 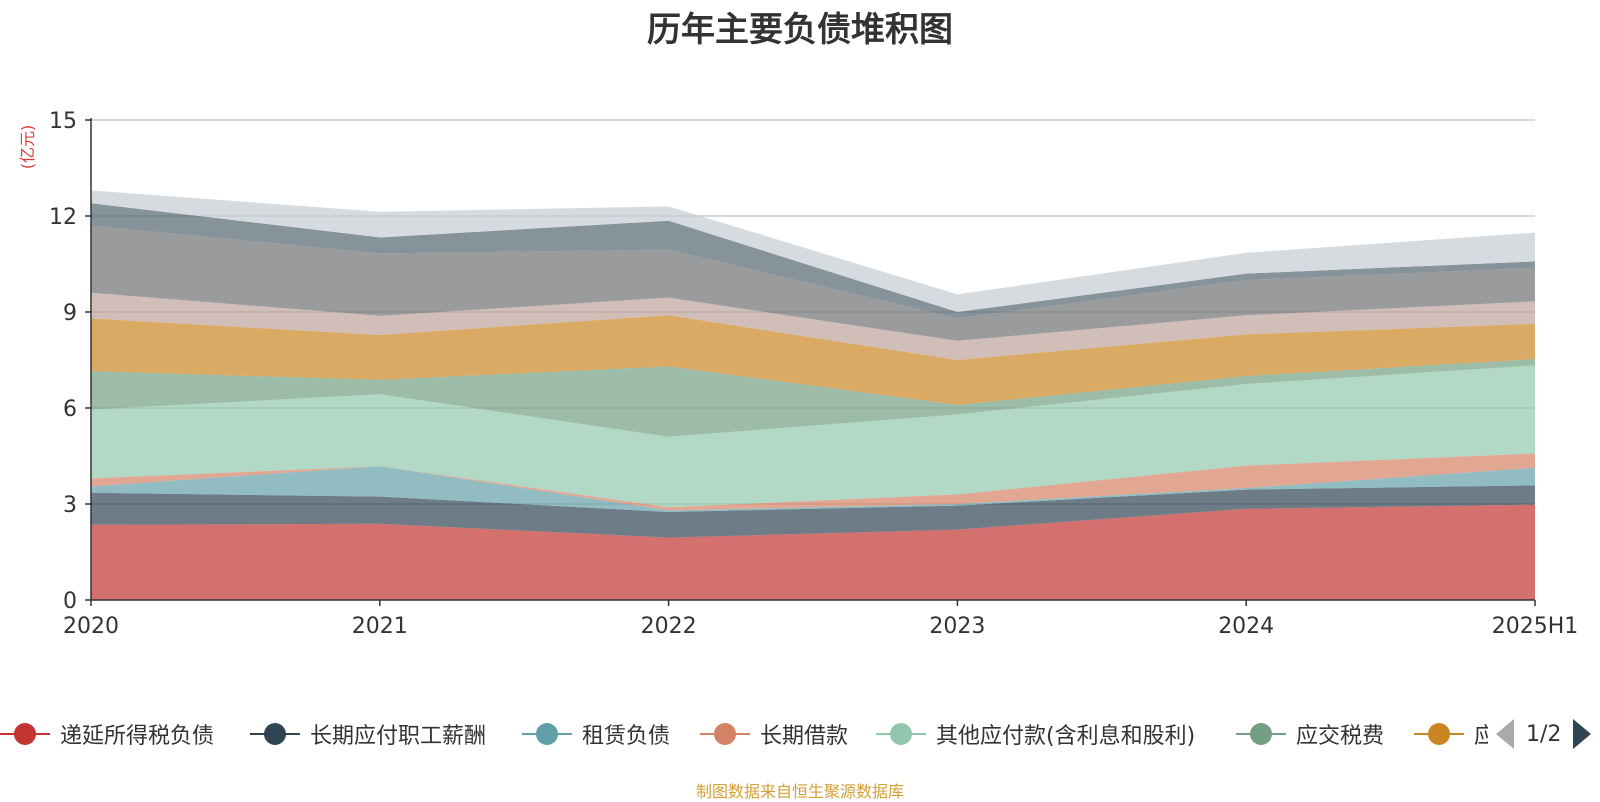 What do you see at coordinates (669, 626) in the screenshot?
I see `x-tick-label: 2022` at bounding box center [669, 626].